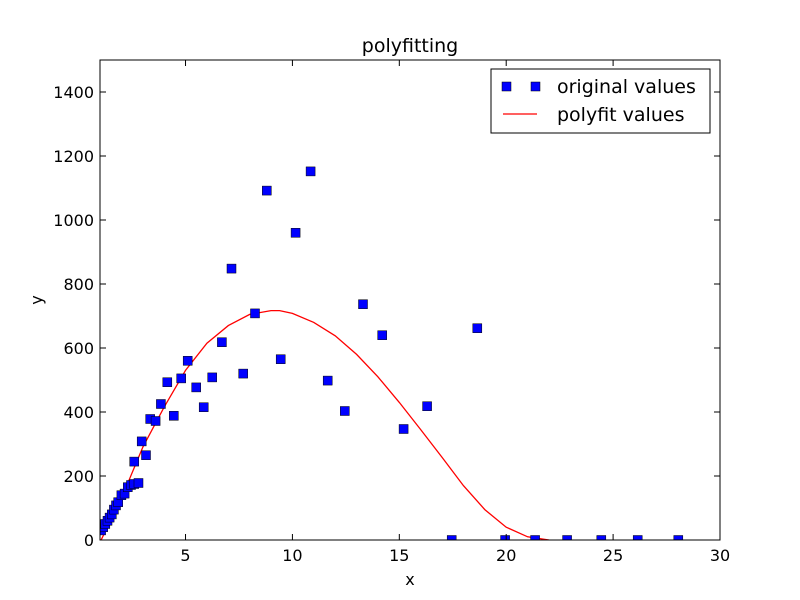  What do you see at coordinates (613, 555) in the screenshot?
I see `x-tick-label: 25` at bounding box center [613, 555].